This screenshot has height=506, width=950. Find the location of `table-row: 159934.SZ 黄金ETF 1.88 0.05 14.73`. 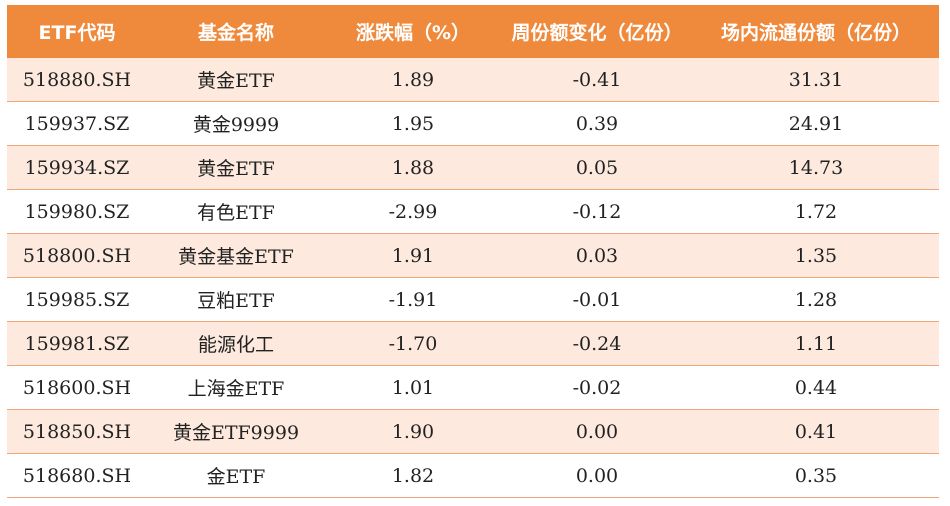

table-row: 159934.SZ 黄金ETF 1.88 0.05 14.73 is located at coordinates (473, 167).